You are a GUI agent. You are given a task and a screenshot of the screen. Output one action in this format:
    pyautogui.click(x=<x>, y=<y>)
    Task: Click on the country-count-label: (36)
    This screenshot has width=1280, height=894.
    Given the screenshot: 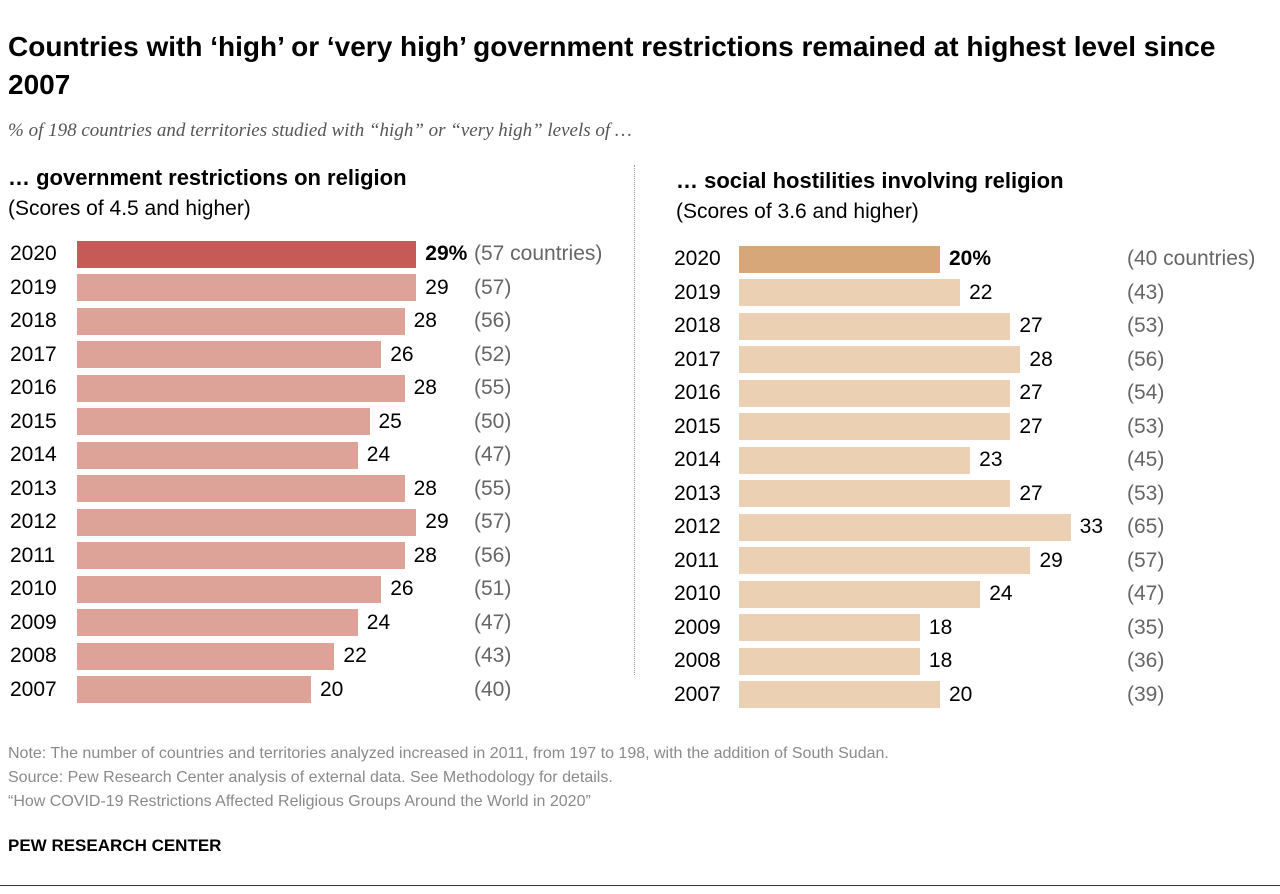 What is the action you would take?
    pyautogui.click(x=1146, y=660)
    